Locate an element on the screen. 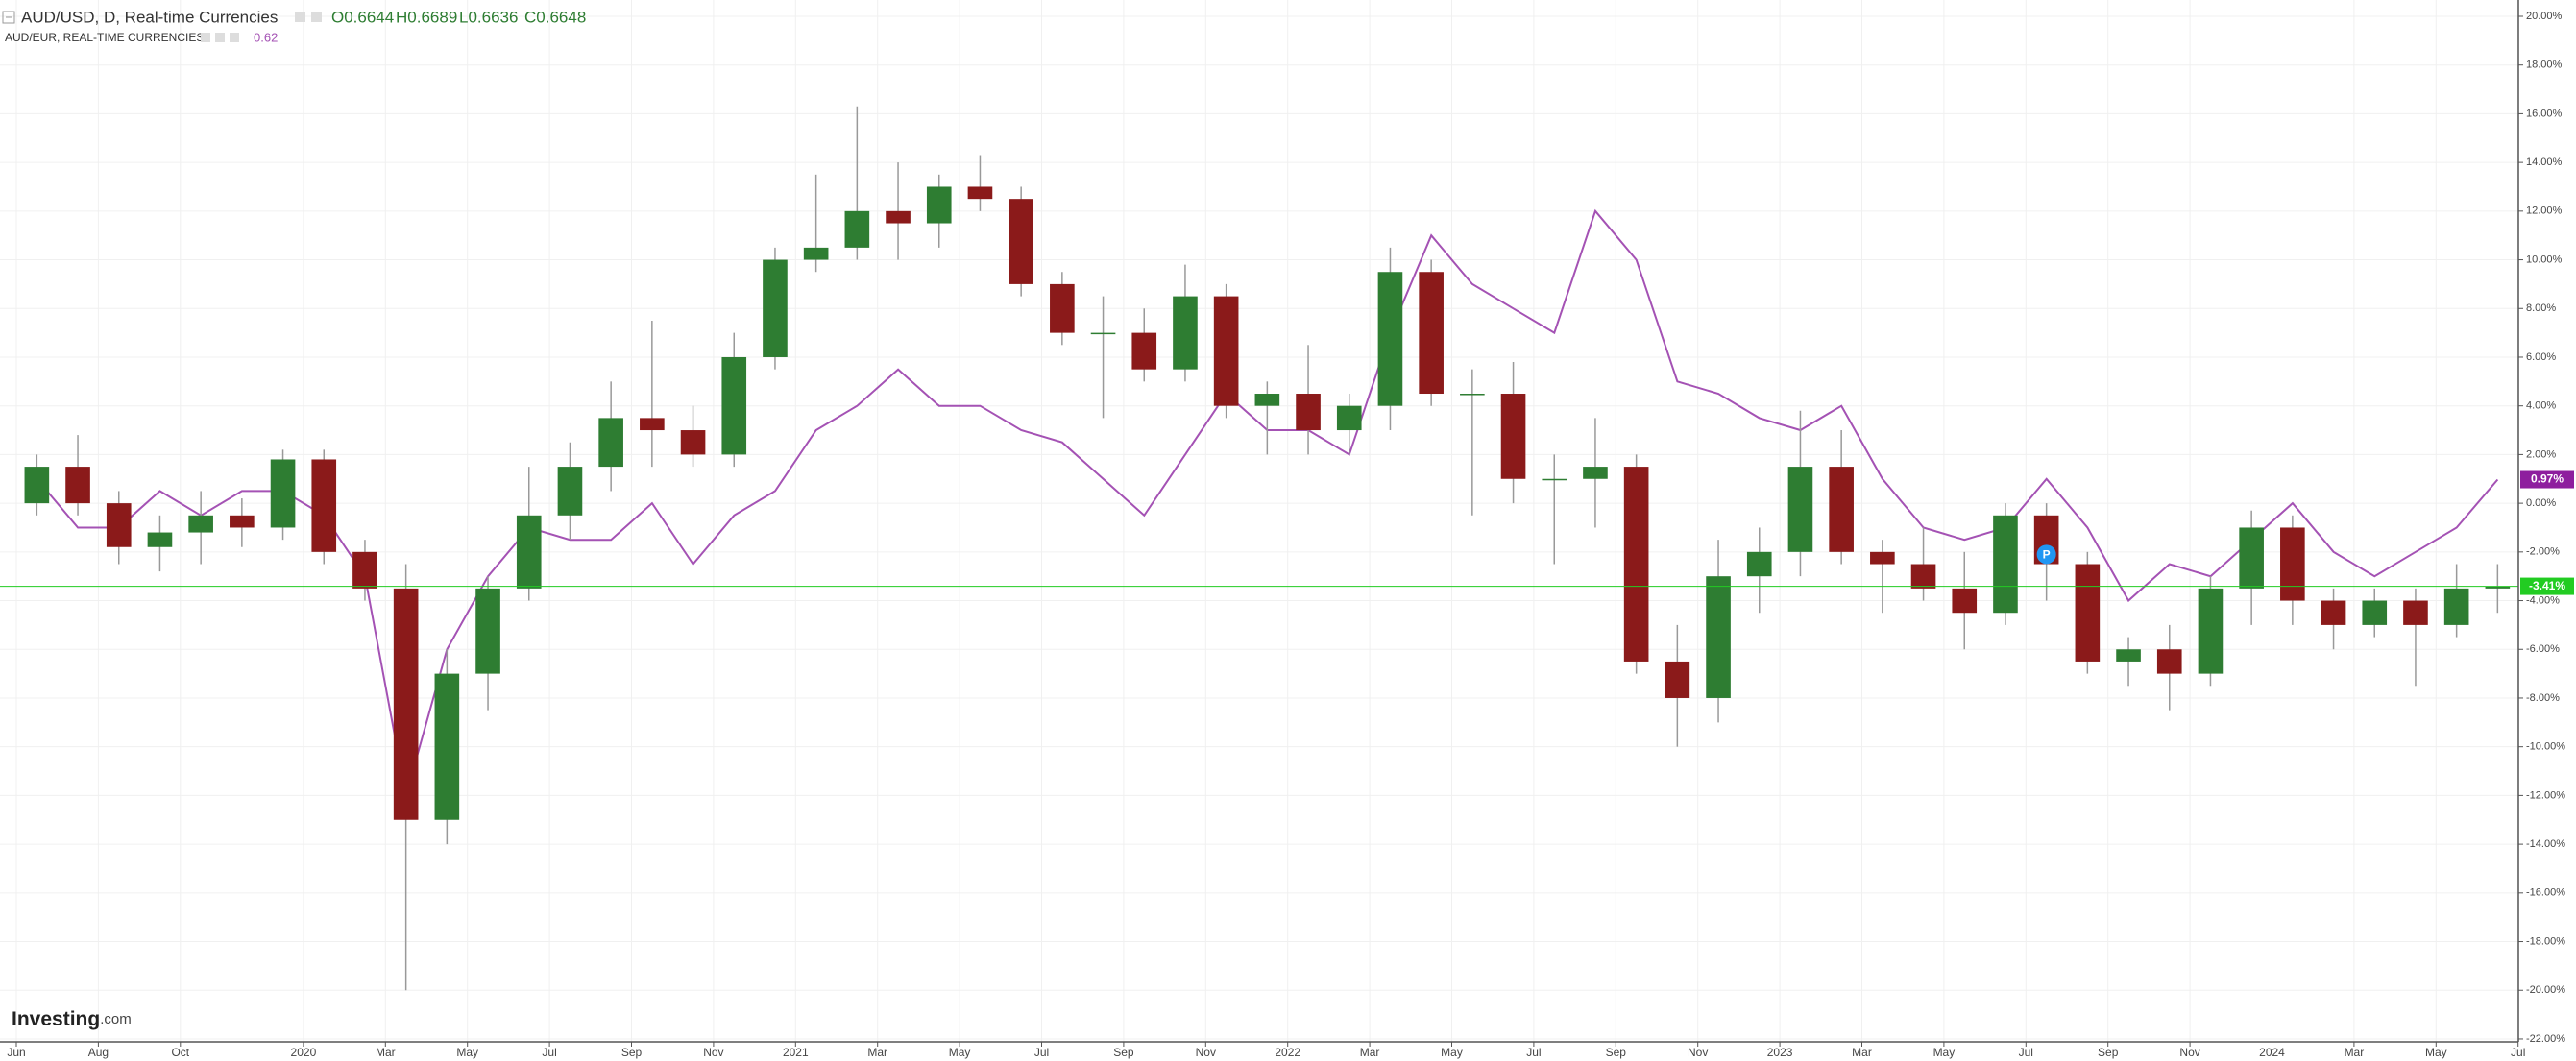  brand-suffix: .com is located at coordinates (116, 1019).